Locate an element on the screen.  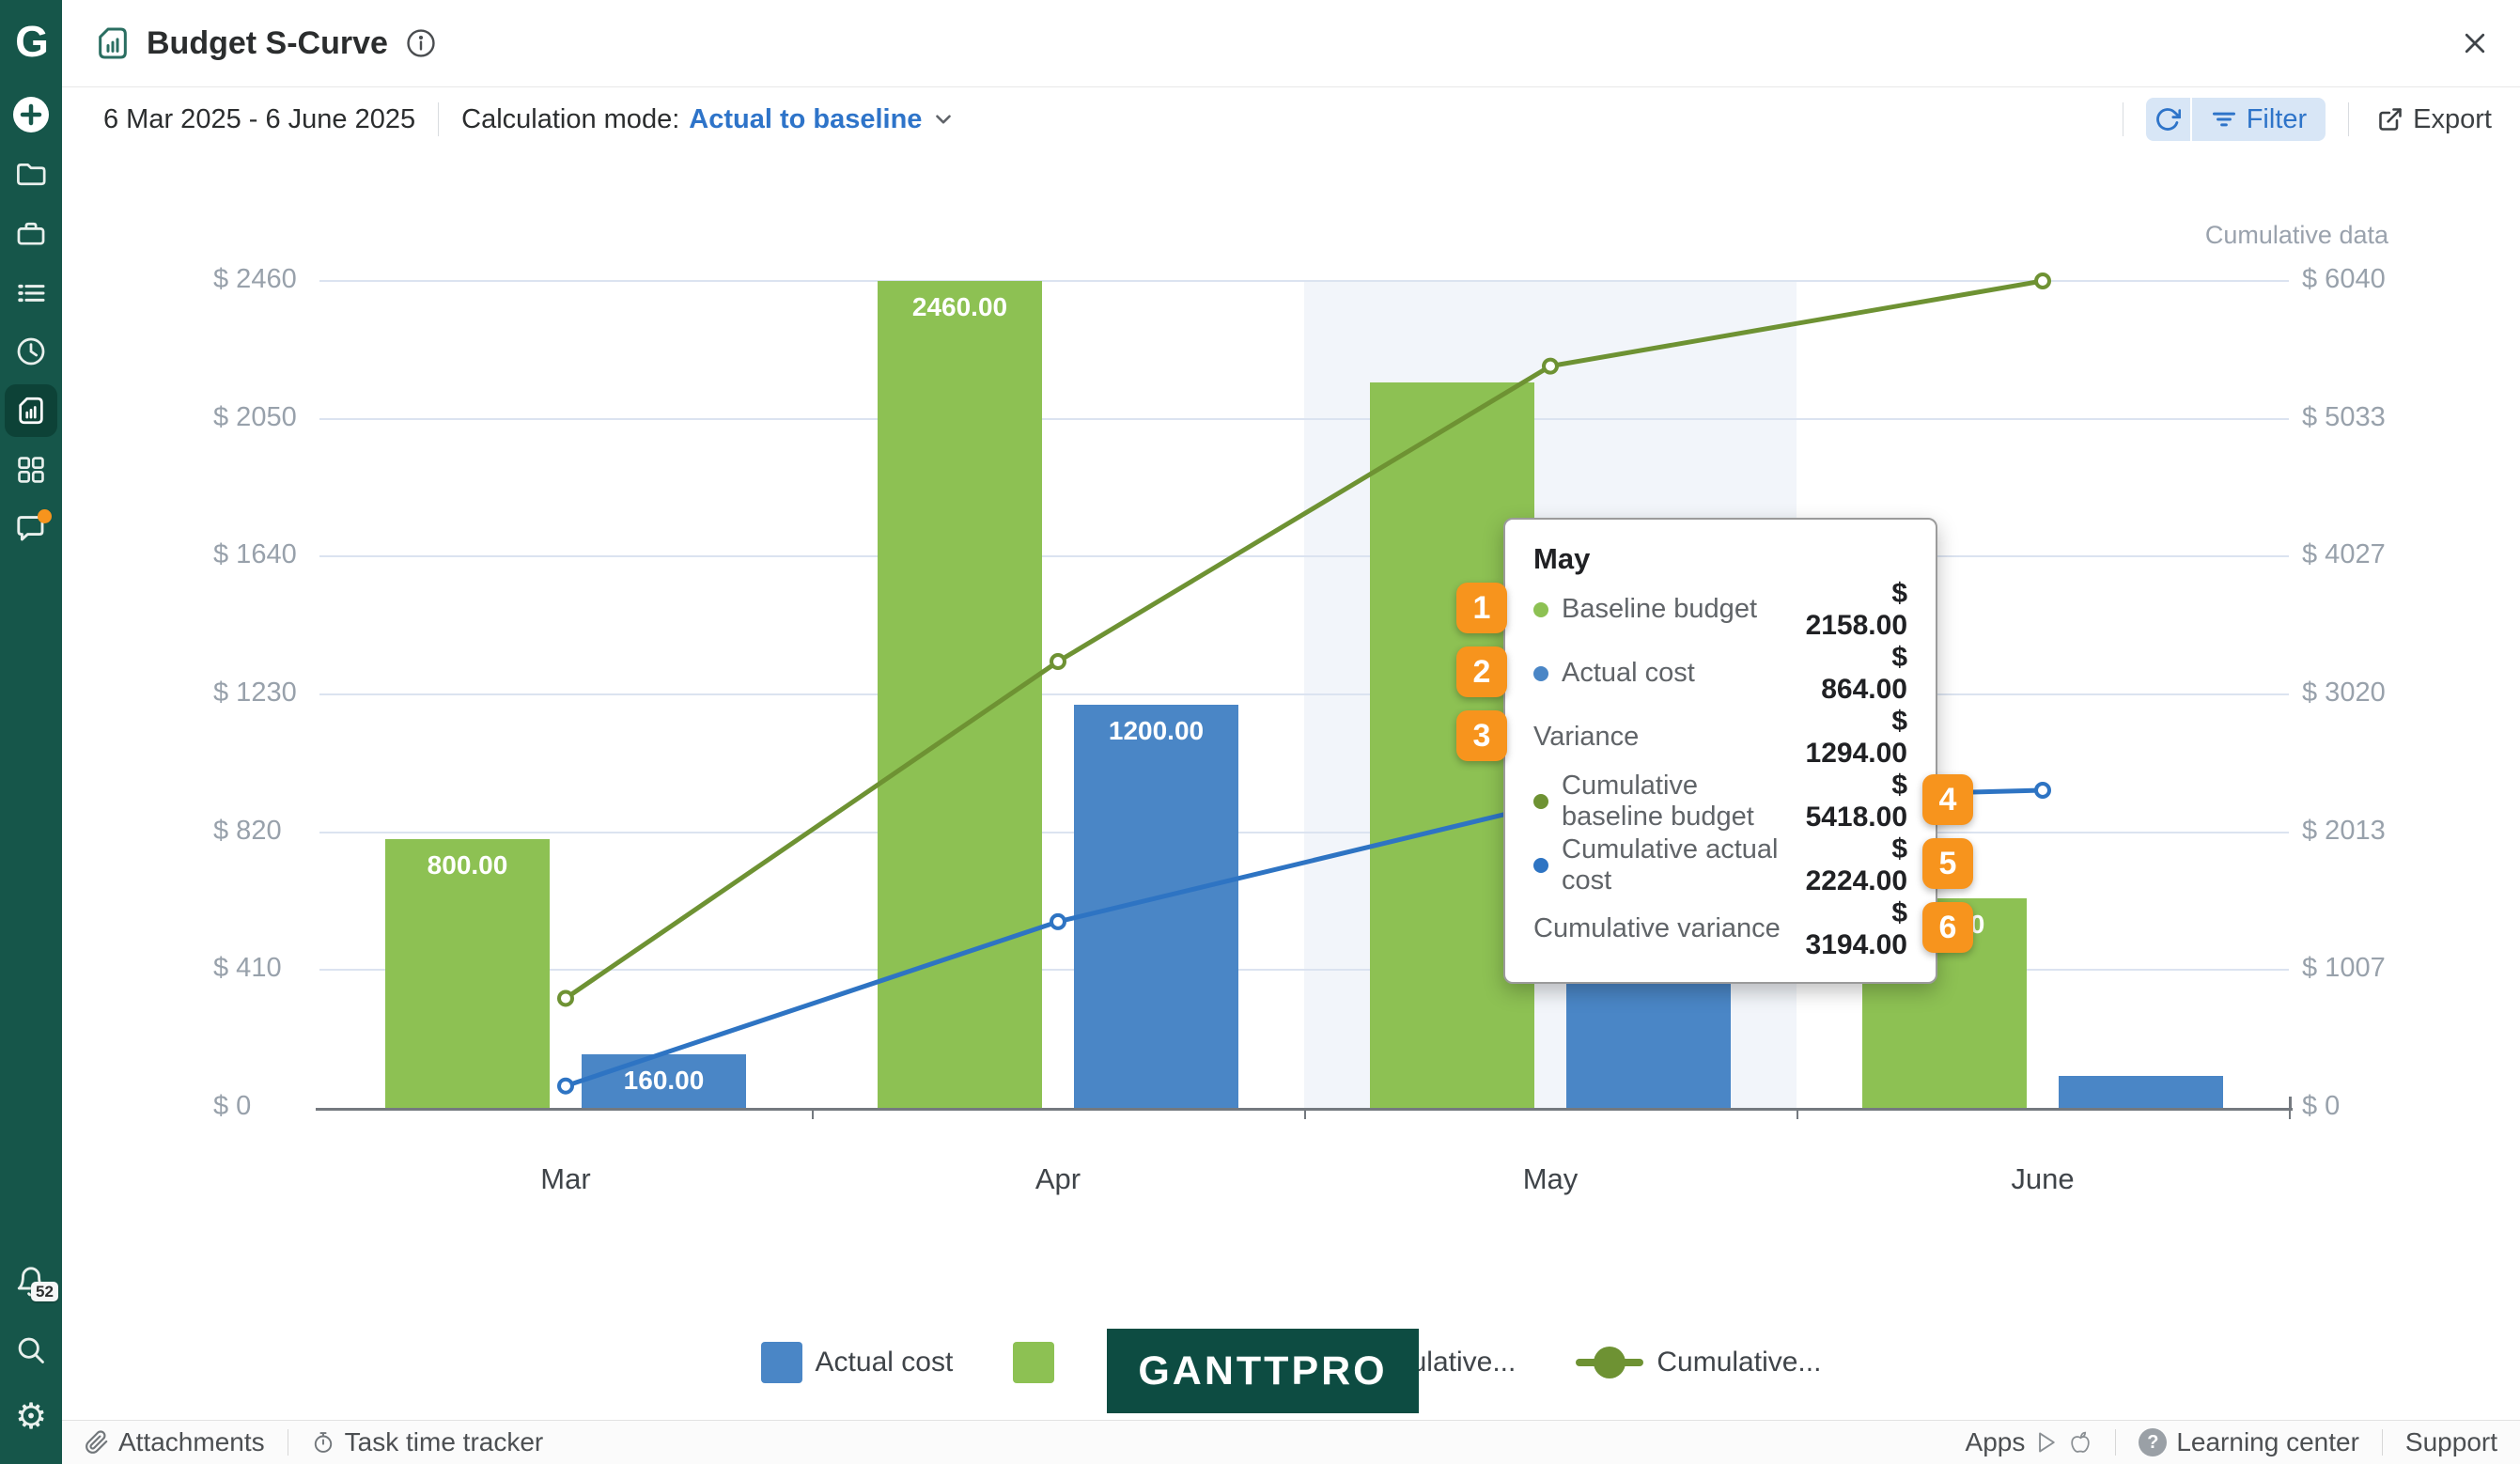
sidebar-item-portfolio is located at coordinates (31, 234).